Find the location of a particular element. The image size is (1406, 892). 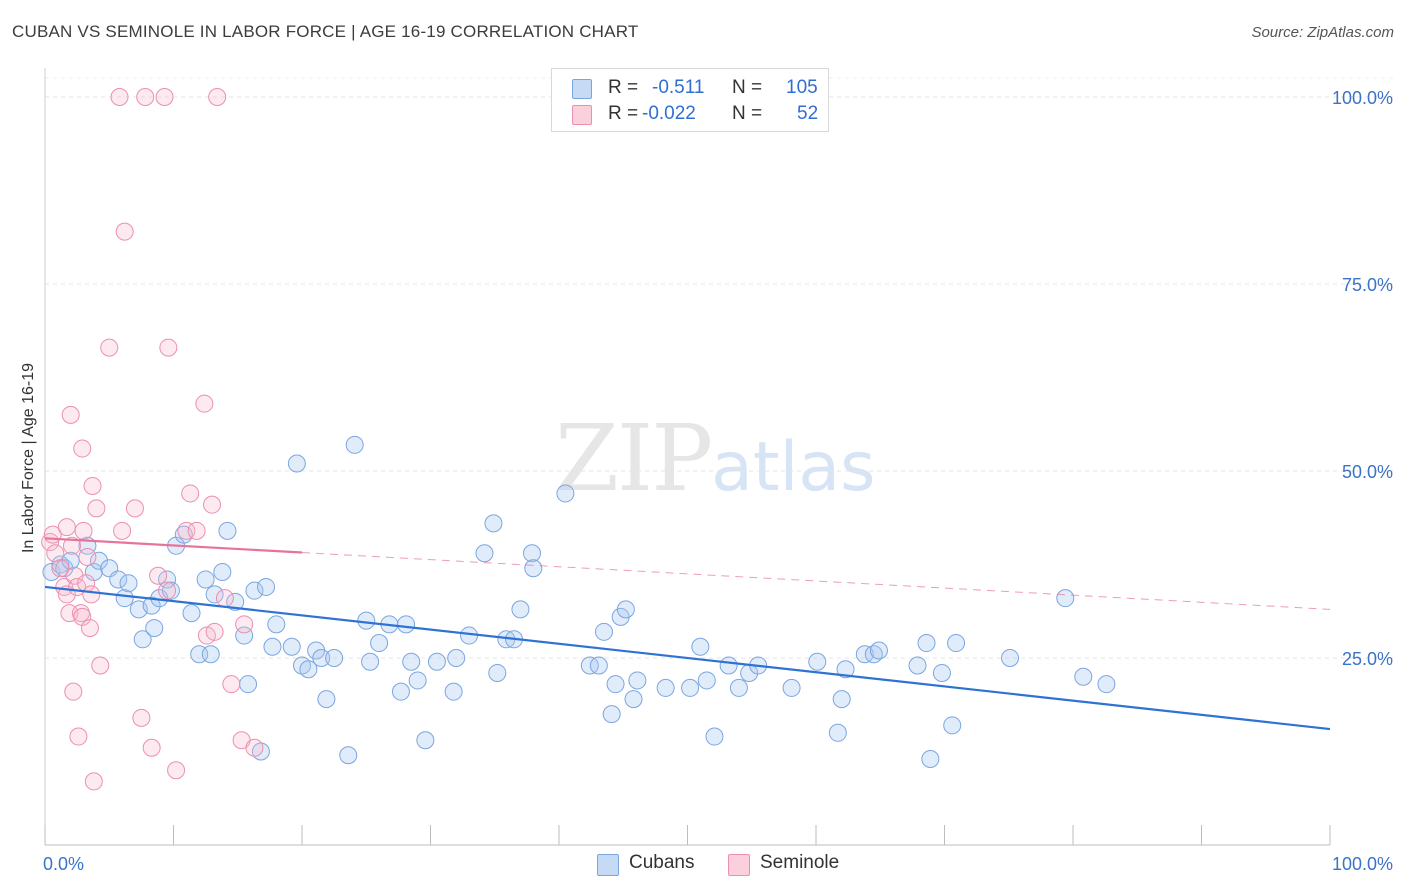

x-tick-label: 0.0% is located at coordinates (63, 864).